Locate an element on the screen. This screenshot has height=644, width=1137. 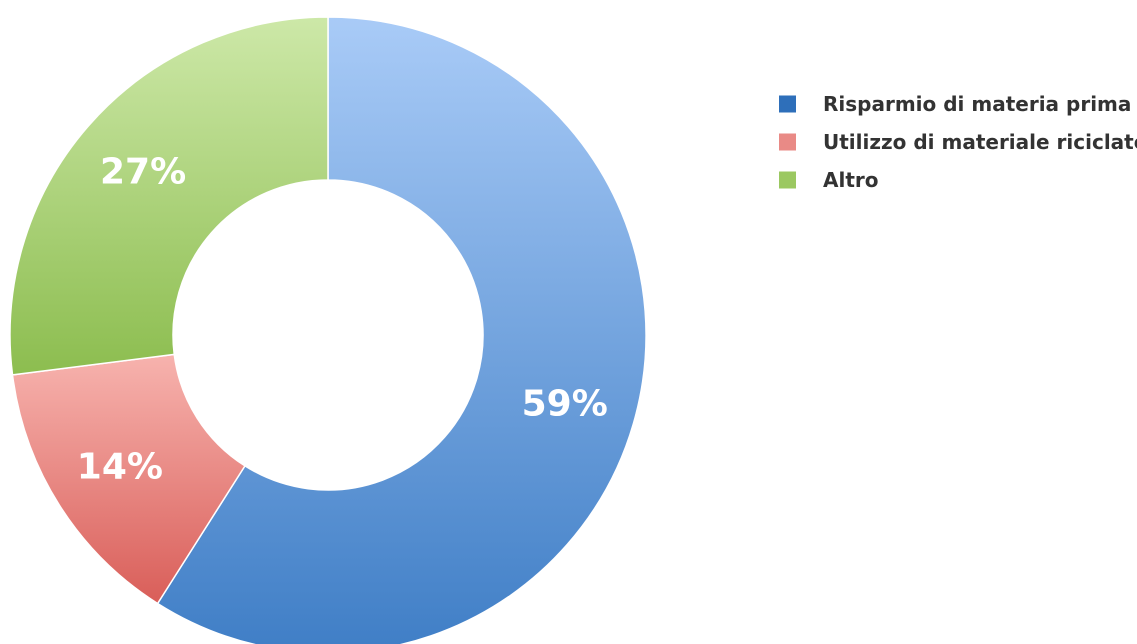
legend-label-1: Risparmio di materia prima is located at coordinates (977, 104).